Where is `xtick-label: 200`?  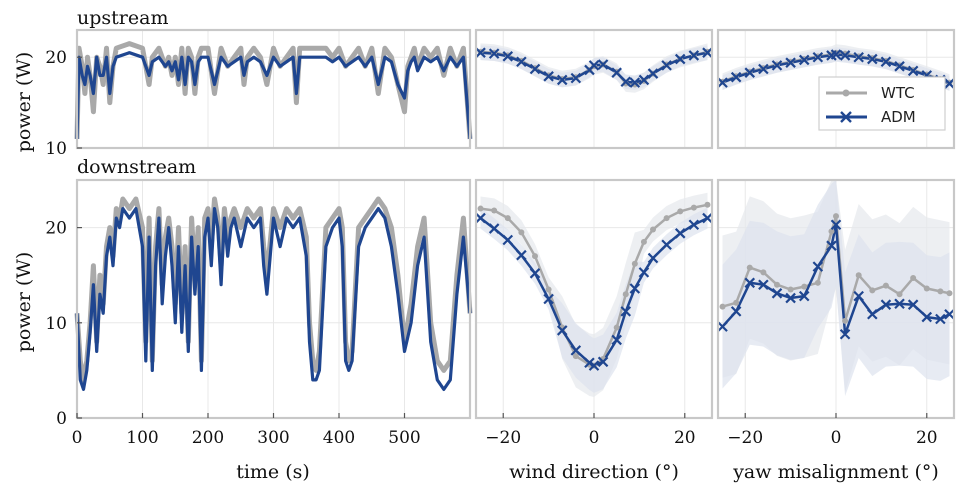
xtick-label: 200 is located at coordinates (208, 438).